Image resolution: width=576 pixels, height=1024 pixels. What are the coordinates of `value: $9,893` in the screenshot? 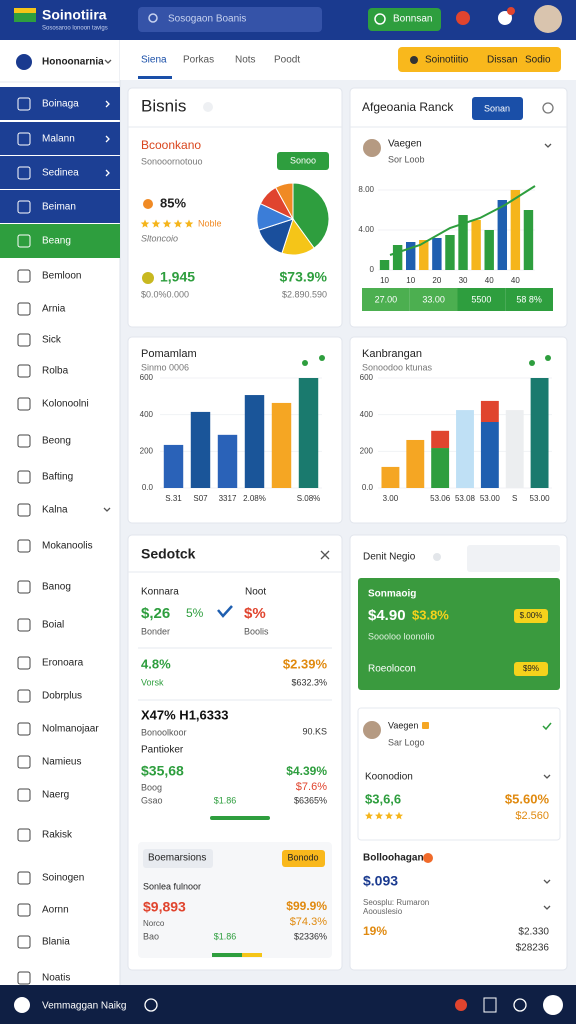 It's located at (164, 907).